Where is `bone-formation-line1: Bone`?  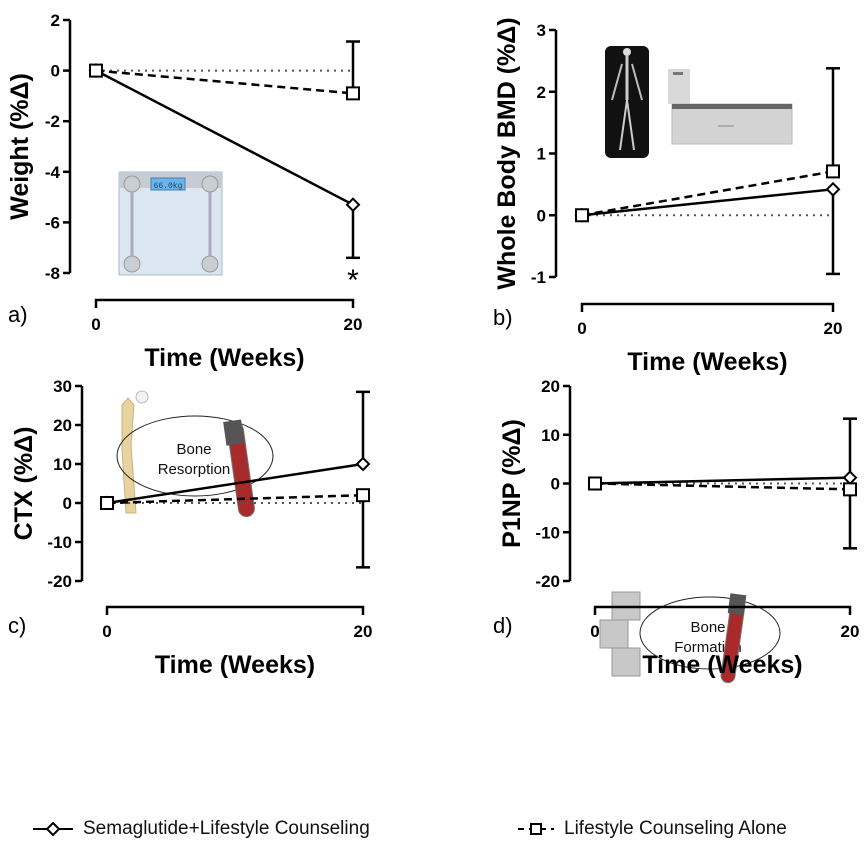
bone-formation-line1: Bone is located at coordinates (707, 627).